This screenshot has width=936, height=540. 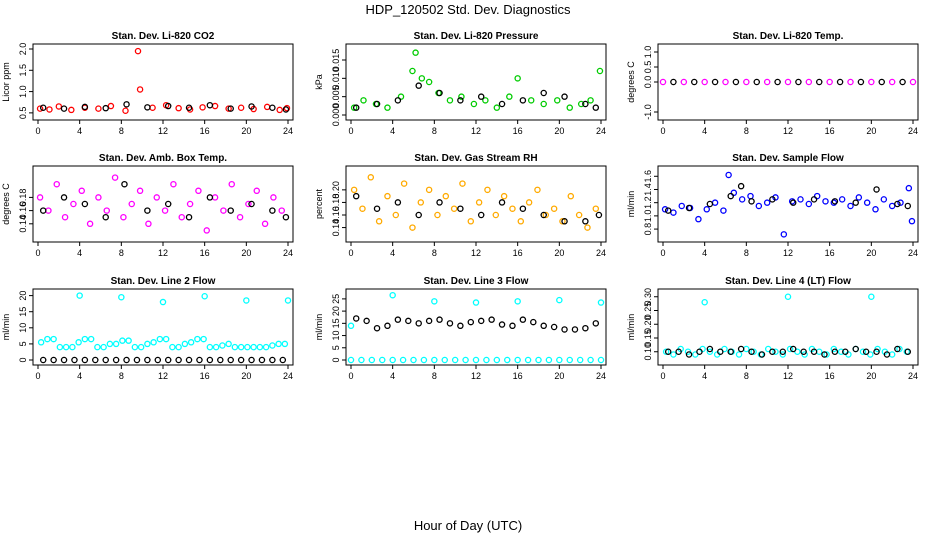 What do you see at coordinates (648, 338) in the screenshot?
I see `y-tick-label: 0.15` at bounding box center [648, 338].